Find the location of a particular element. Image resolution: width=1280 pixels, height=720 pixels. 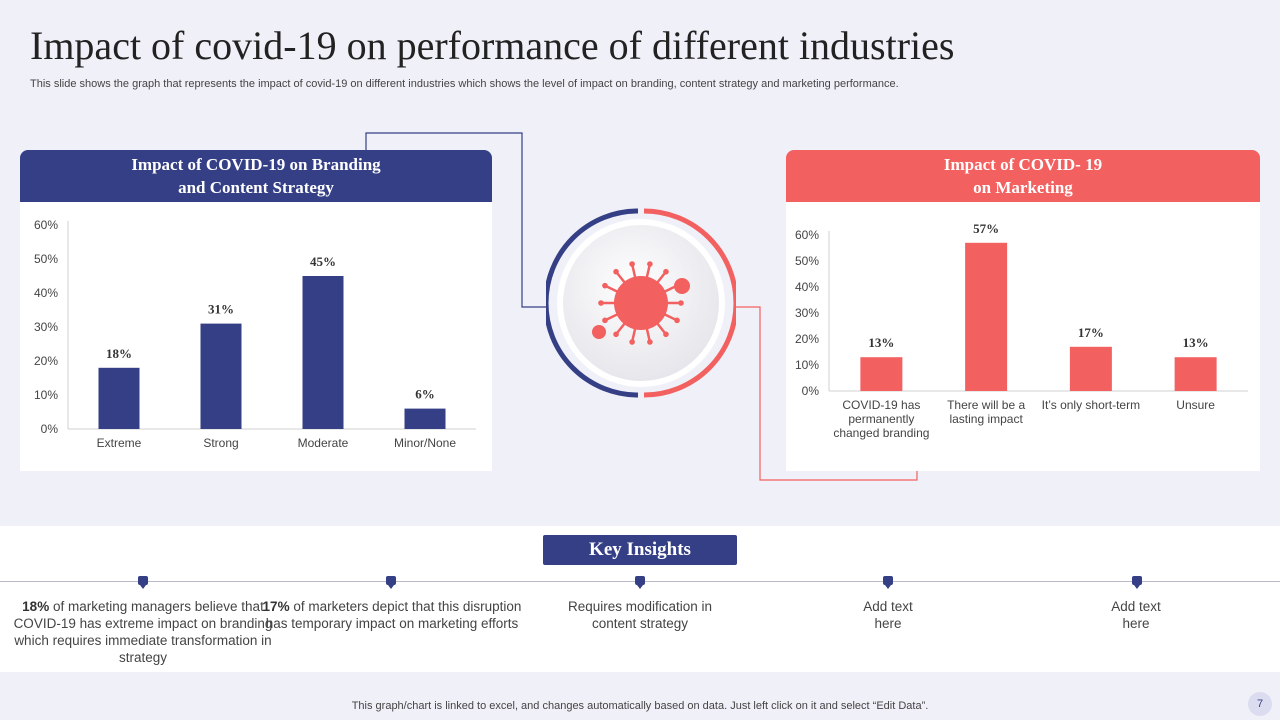

marketing-category-label: changed branding is located at coordinates (881, 433).